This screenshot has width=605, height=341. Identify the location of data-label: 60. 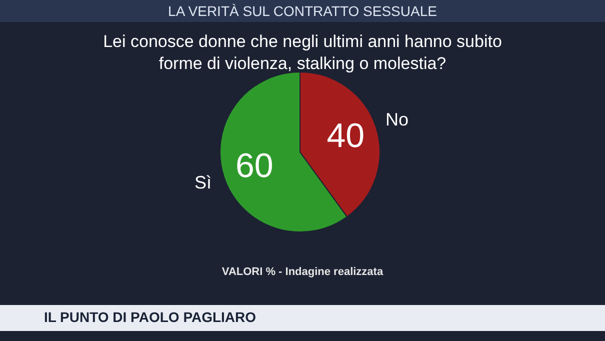
(254, 165).